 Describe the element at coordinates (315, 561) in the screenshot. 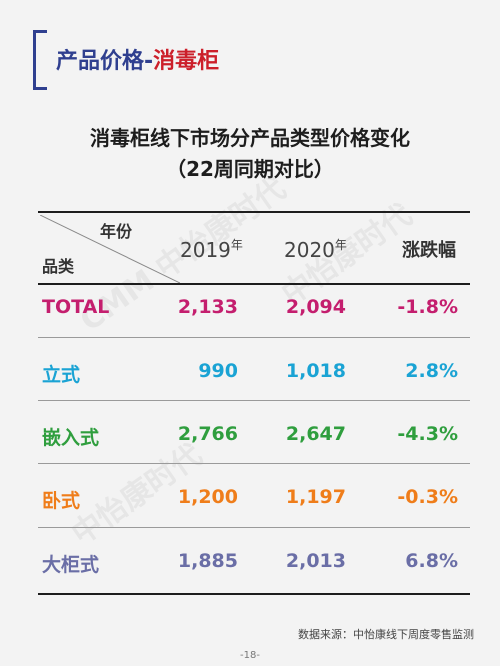

I see `table-cell-2020: 2,013` at that location.